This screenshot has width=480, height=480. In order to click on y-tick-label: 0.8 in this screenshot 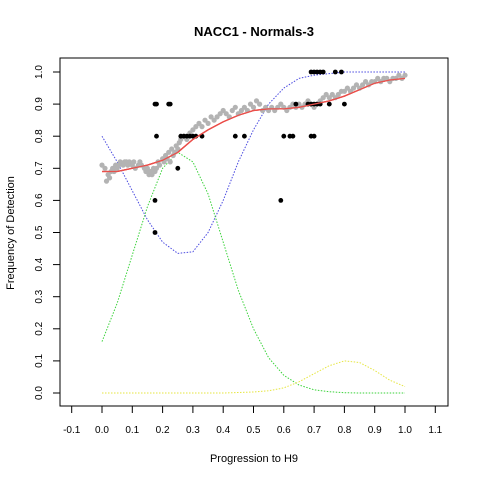, I will do `click(39, 136)`.